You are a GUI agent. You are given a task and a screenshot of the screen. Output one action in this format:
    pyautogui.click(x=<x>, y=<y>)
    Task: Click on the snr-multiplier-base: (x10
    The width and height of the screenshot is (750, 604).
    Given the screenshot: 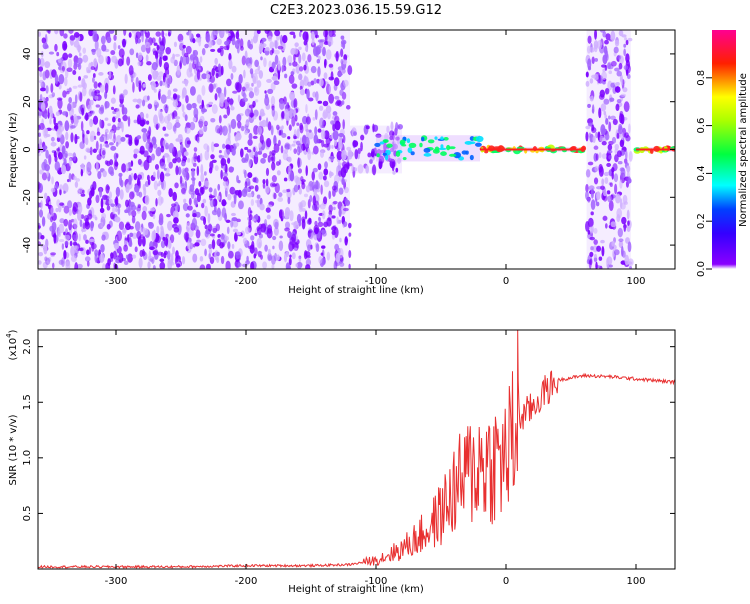 What is the action you would take?
    pyautogui.click(x=13, y=349)
    